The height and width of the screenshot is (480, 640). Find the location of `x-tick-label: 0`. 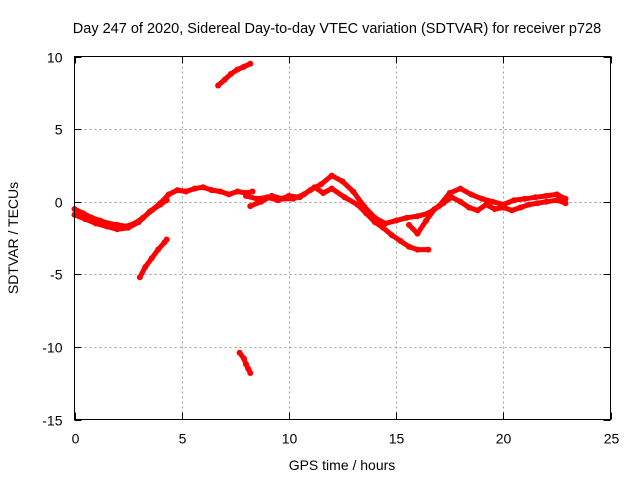

x-tick-label: 0 is located at coordinates (76, 439).